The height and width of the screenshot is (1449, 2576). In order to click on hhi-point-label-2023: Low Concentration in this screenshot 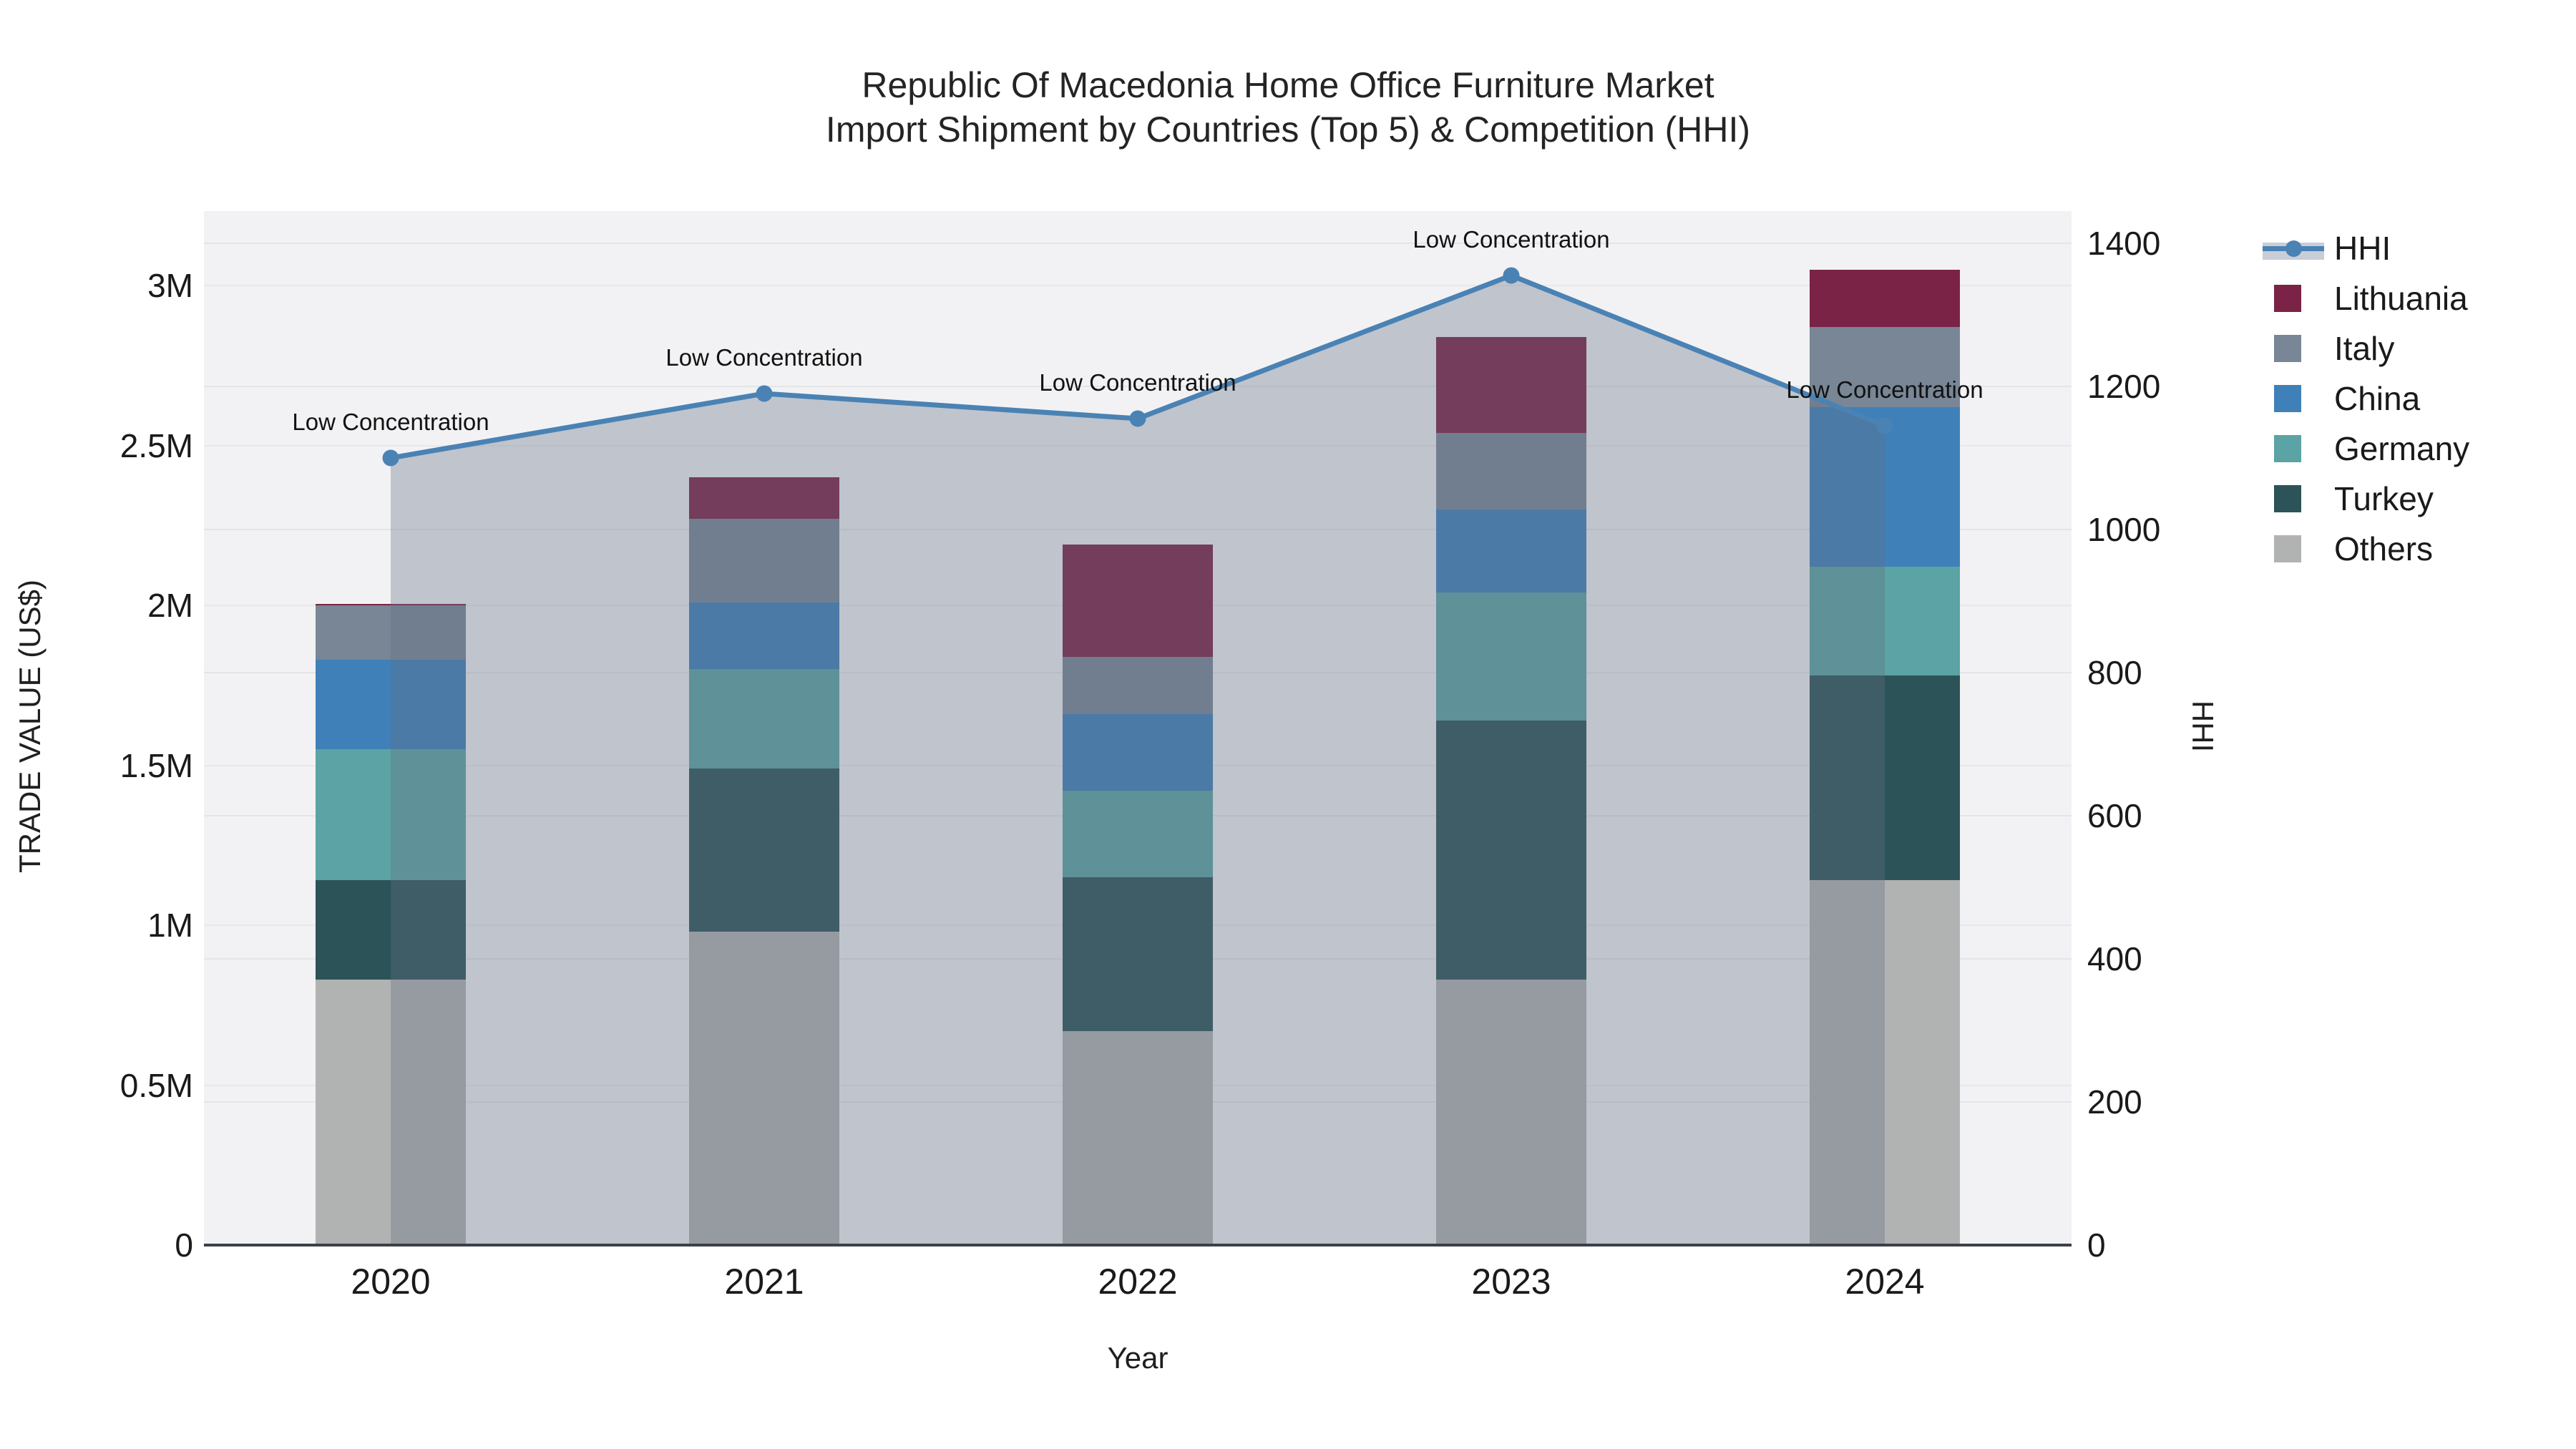, I will do `click(1512, 239)`.